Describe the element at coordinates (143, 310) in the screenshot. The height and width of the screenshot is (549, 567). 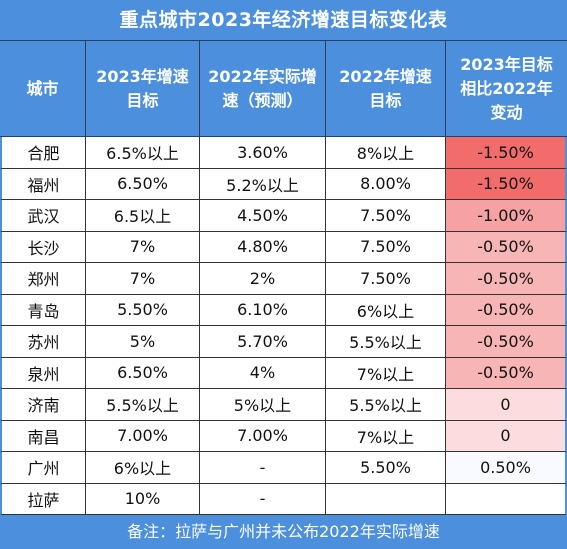
I see `cell-target-2023: 5.50%` at that location.